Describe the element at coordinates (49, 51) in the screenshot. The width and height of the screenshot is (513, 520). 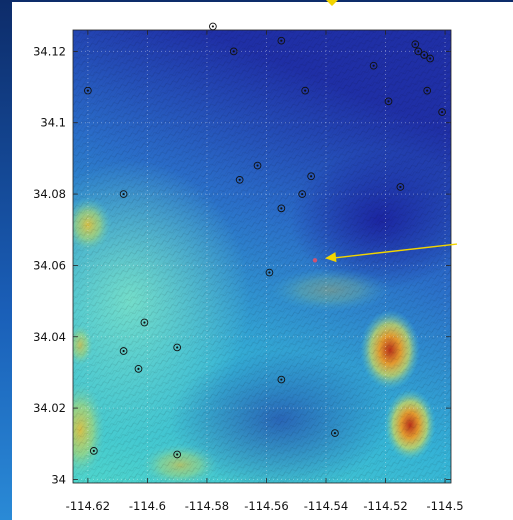
I see `y-tick-label: 34.12` at that location.